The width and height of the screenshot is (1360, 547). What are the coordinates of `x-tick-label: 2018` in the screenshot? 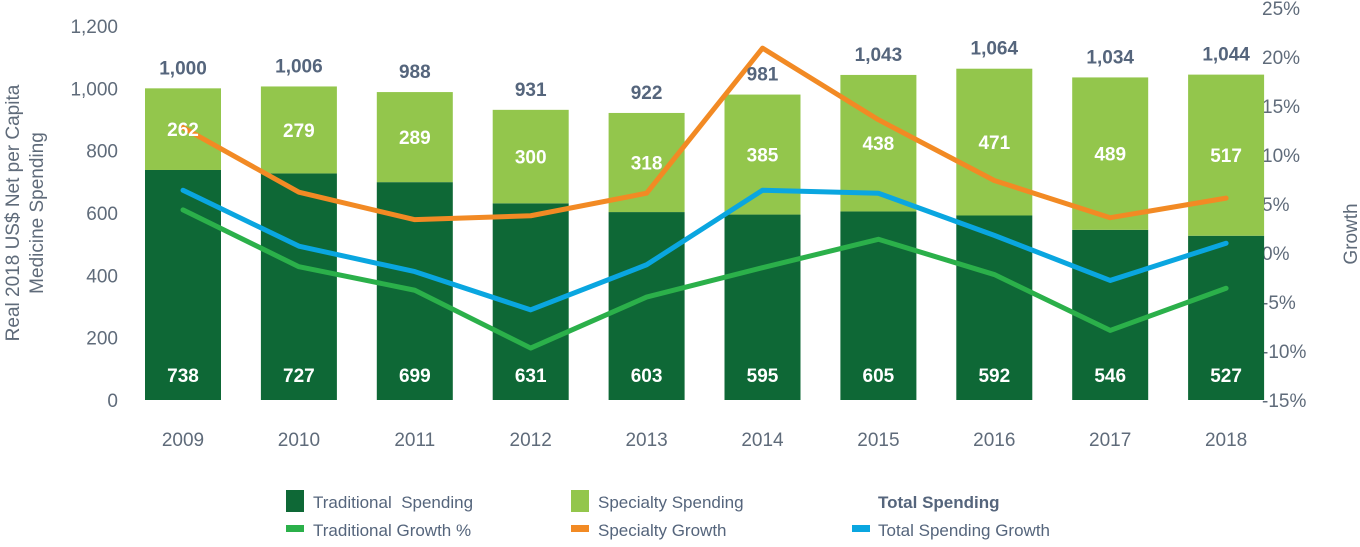 It's located at (1226, 440).